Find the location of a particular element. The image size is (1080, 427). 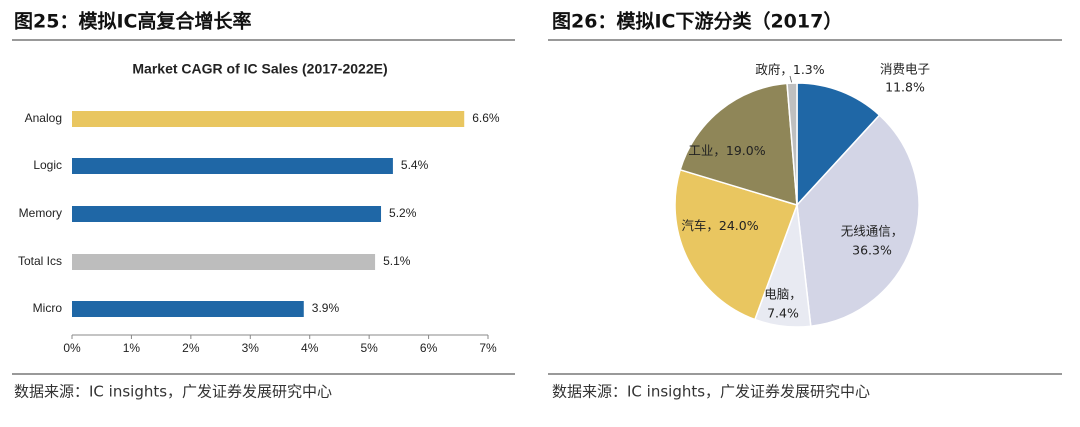

slice-label: 汽车，24.0% is located at coordinates (719, 225).